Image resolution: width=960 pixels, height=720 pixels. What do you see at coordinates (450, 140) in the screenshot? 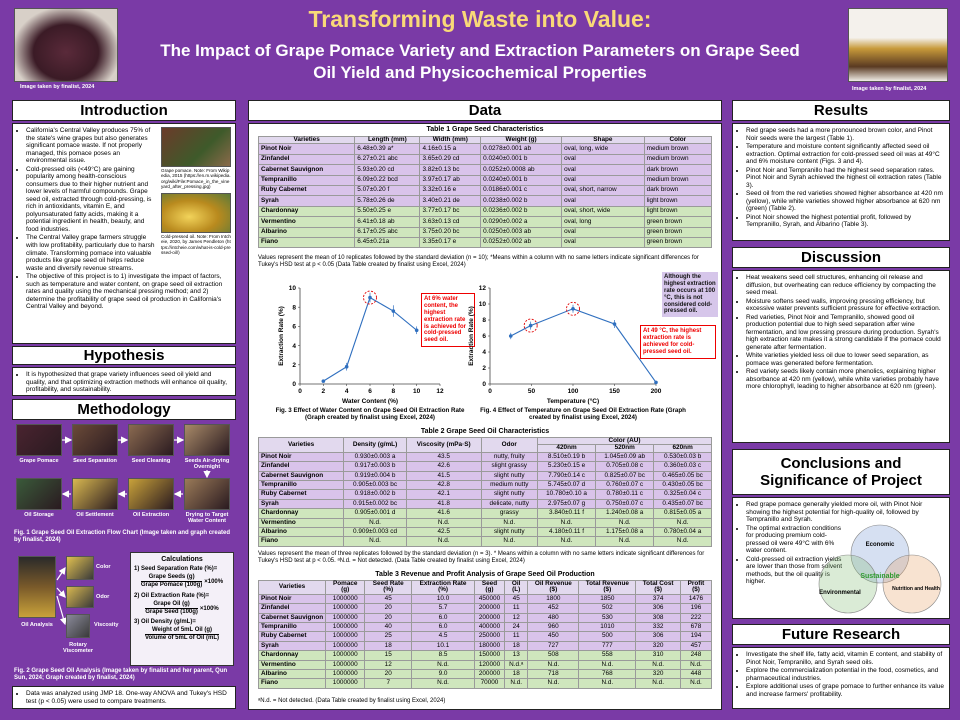
I see `column-header: Width (mm)` at bounding box center [450, 140].